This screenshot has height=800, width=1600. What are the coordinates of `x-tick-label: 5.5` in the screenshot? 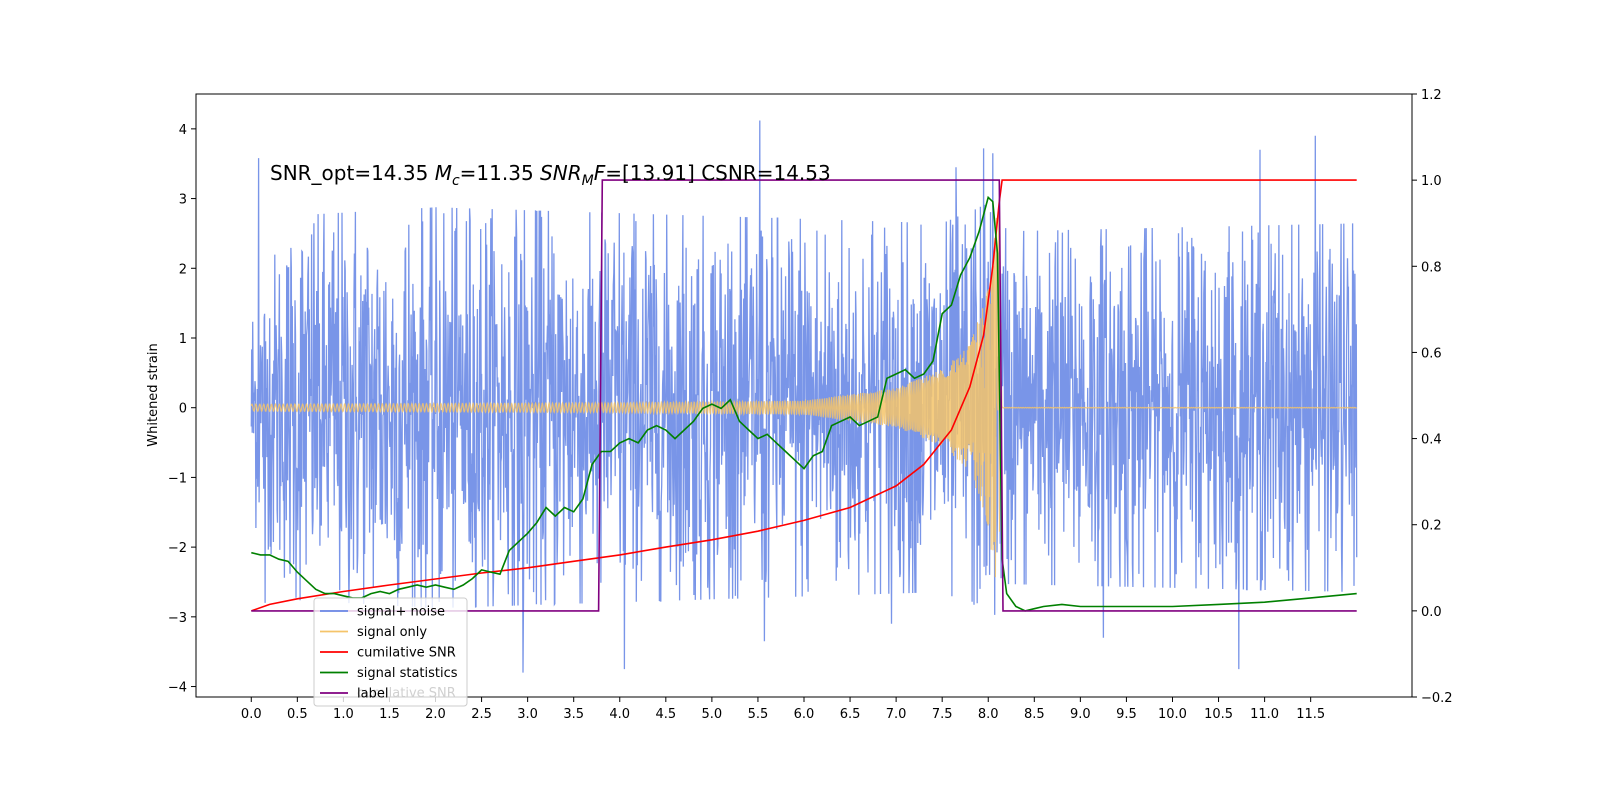 It's located at (758, 714).